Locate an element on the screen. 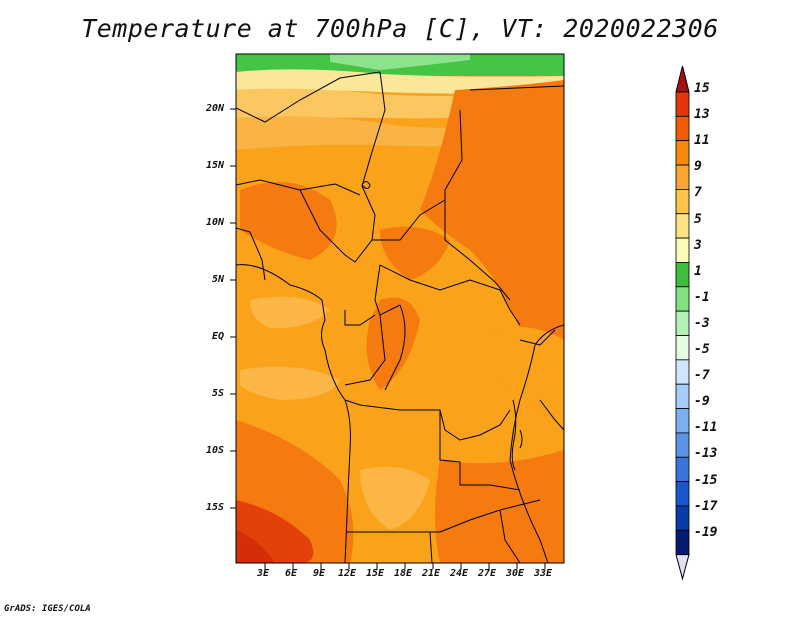  lon-label: 30E is located at coordinates (515, 573).